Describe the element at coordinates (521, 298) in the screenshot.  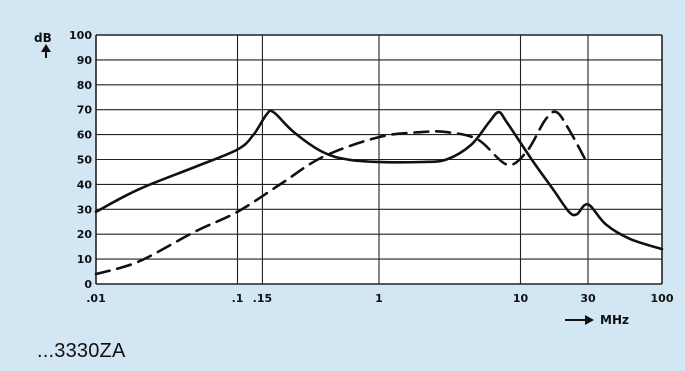
I see `x-tick-label: 10` at that location.